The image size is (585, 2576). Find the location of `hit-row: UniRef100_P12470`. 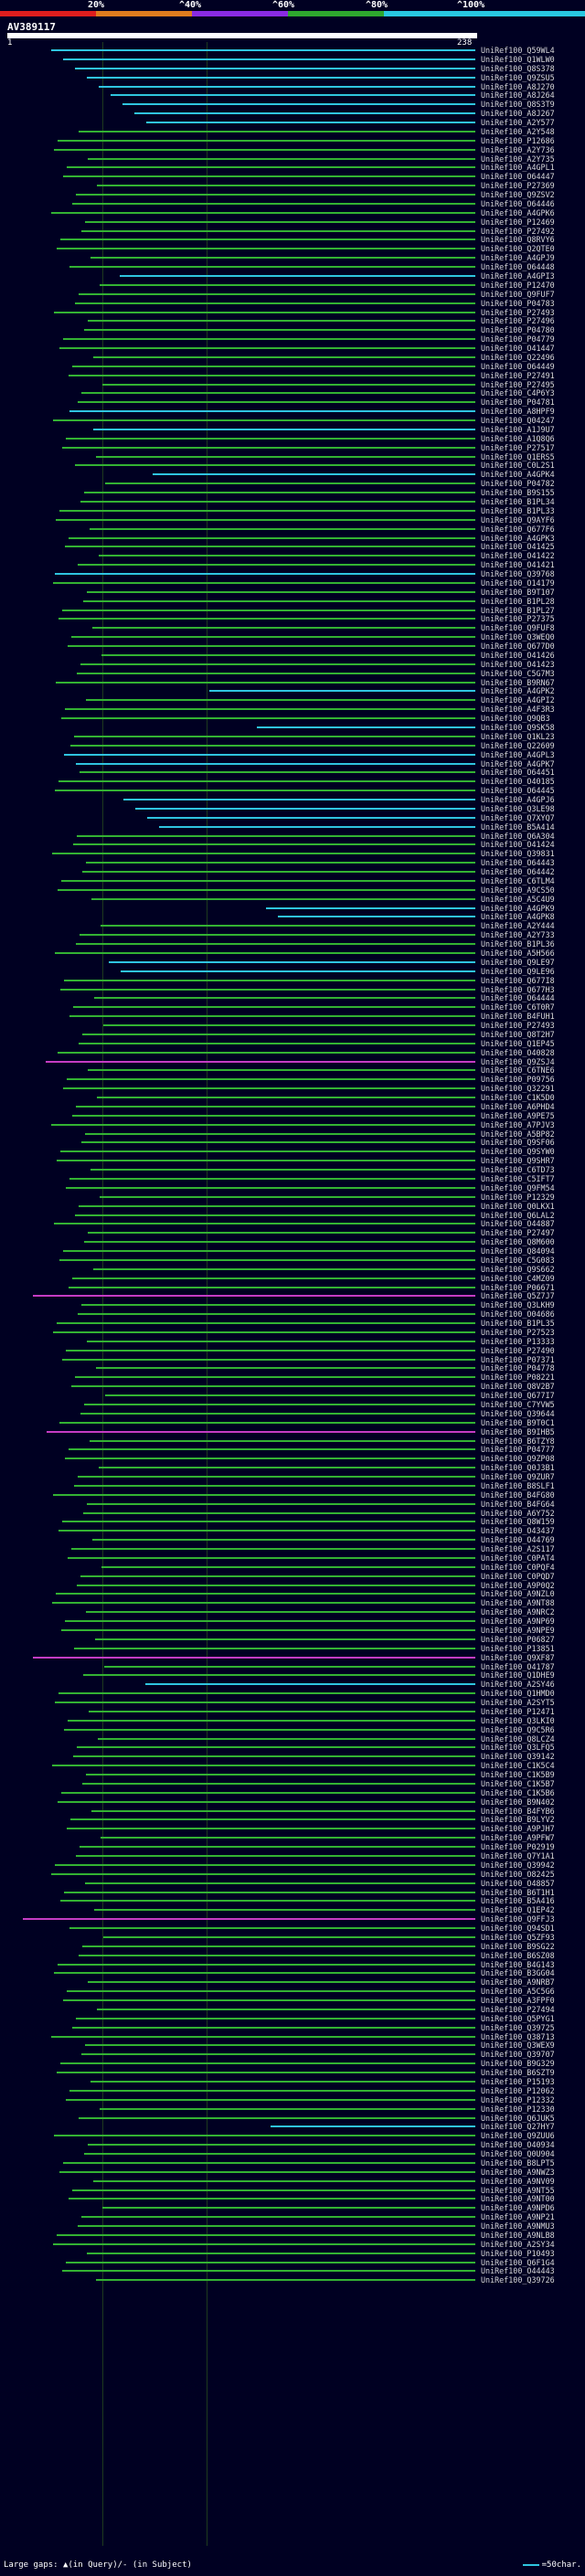

hit-row: UniRef100_P12470 is located at coordinates (293, 285).